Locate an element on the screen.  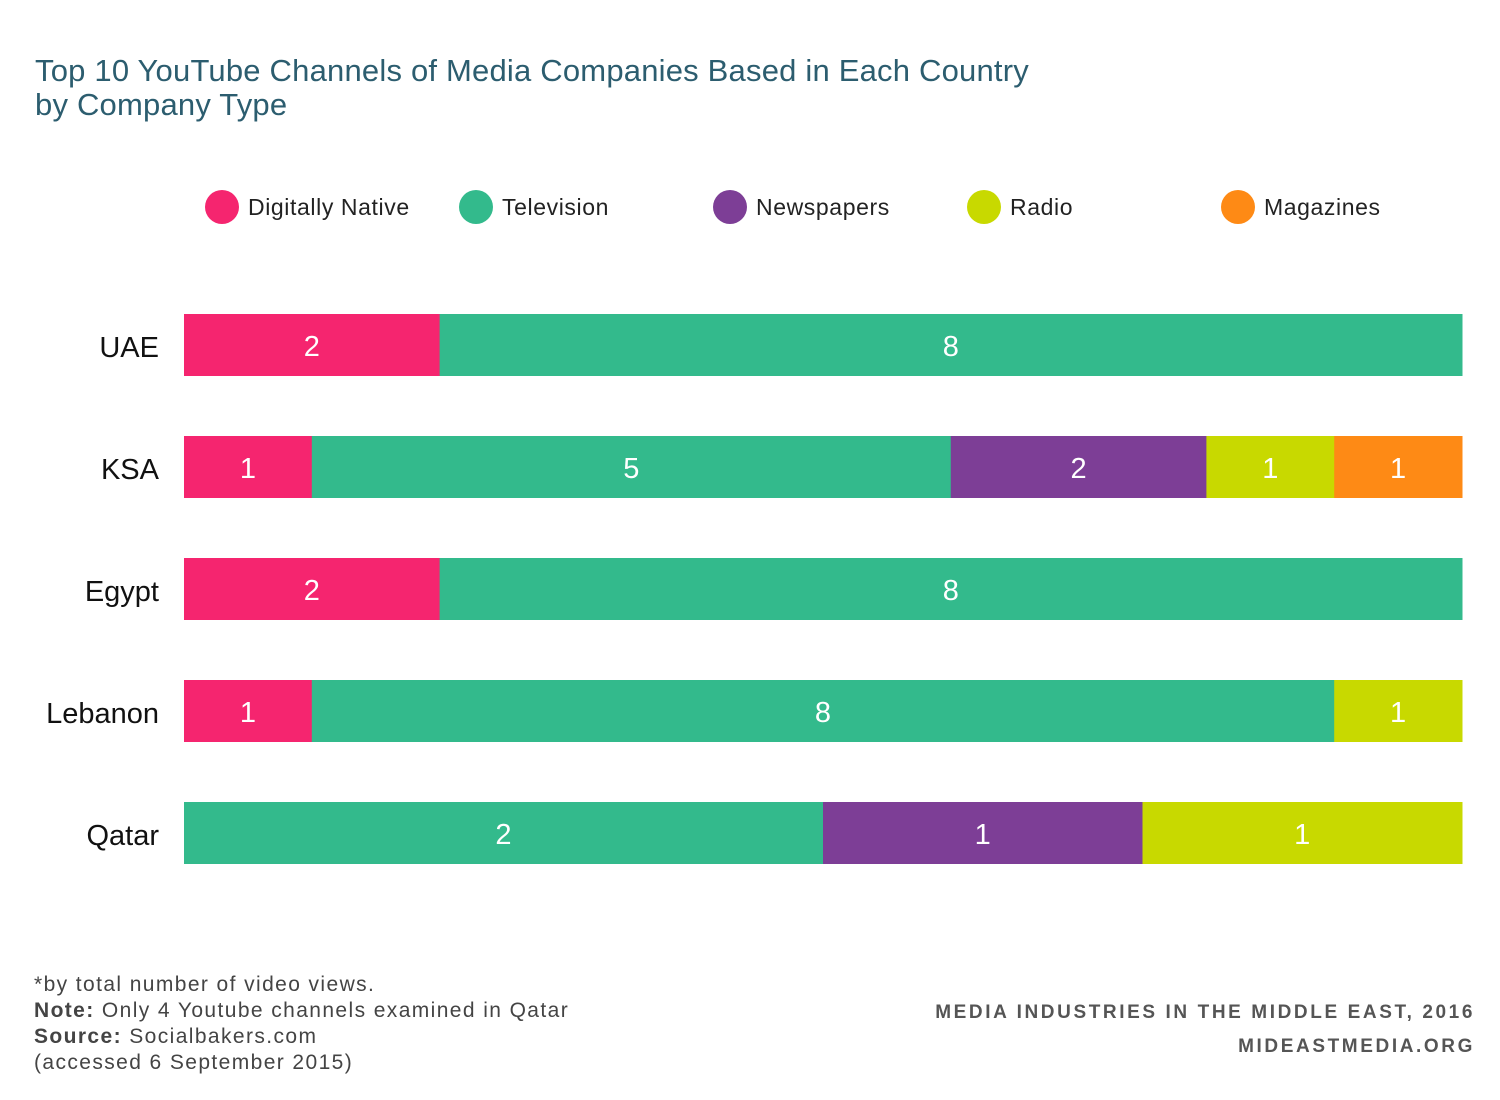
bar-segment-ksa-television is located at coordinates (631, 467).